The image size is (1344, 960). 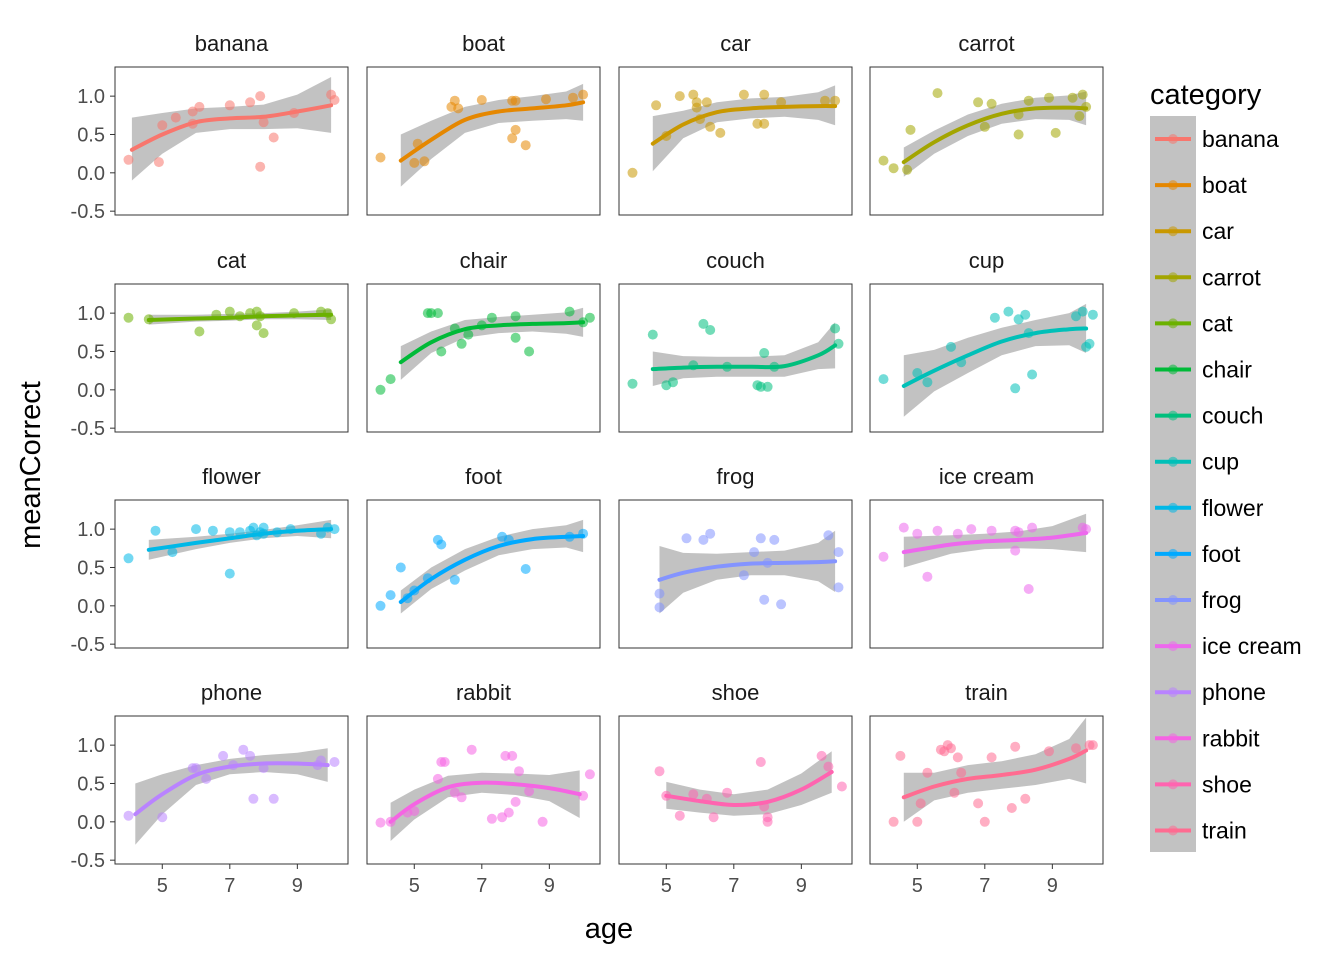 I want to click on facet-title: flower, so click(x=231, y=476).